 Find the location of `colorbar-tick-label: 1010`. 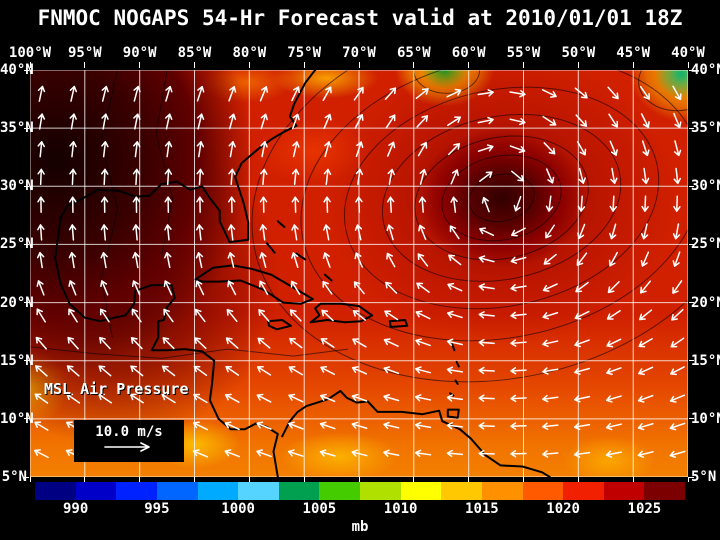

colorbar-tick-label: 1010 is located at coordinates (400, 509).